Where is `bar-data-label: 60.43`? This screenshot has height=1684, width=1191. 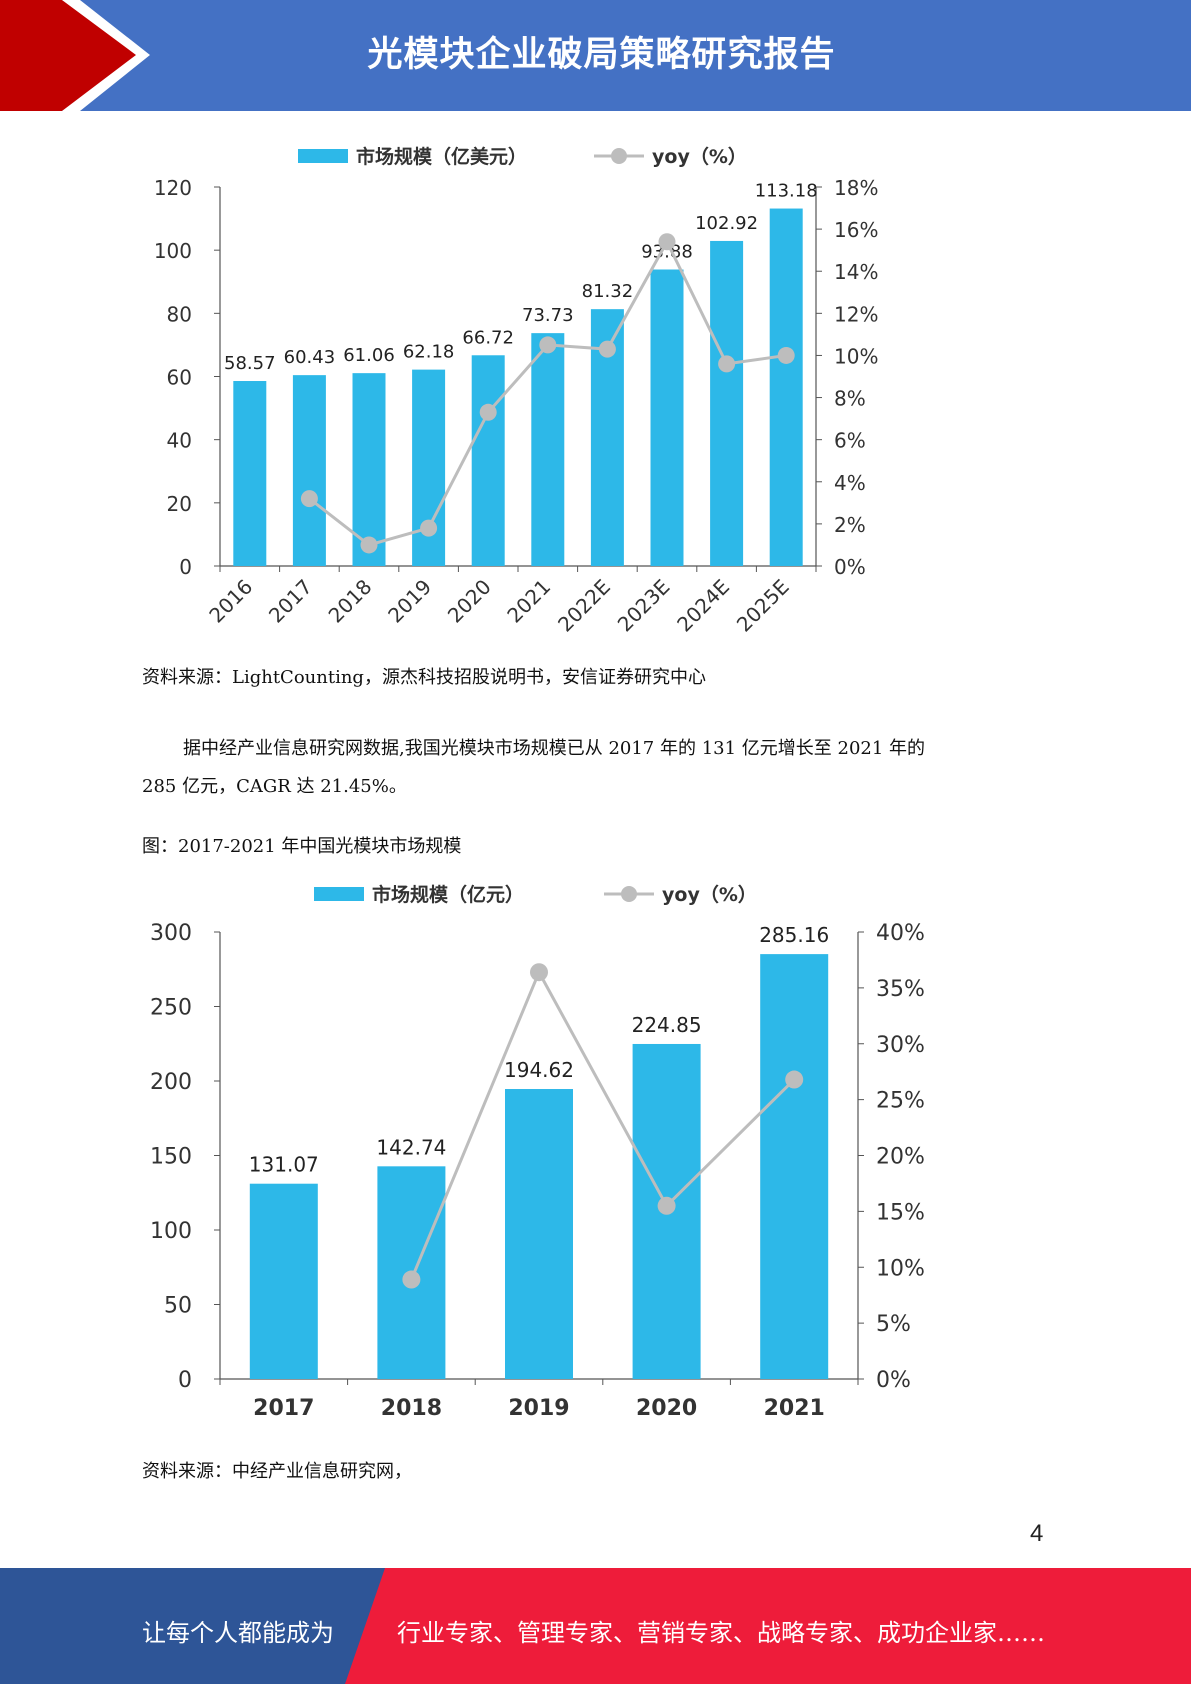
bar-data-label: 60.43 is located at coordinates (310, 357).